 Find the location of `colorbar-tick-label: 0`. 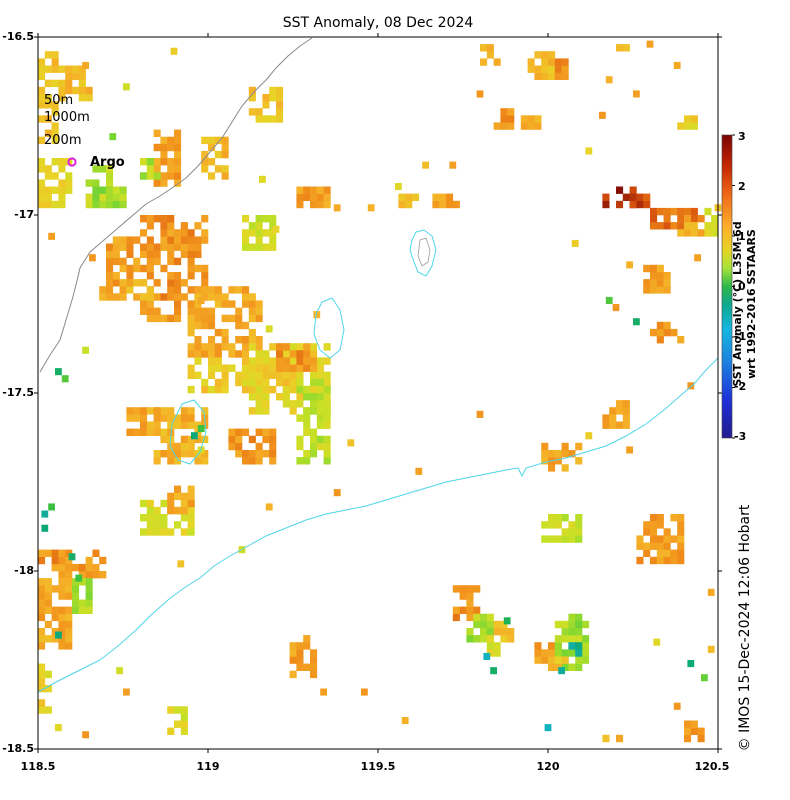

colorbar-tick-label: 0 is located at coordinates (742, 286).